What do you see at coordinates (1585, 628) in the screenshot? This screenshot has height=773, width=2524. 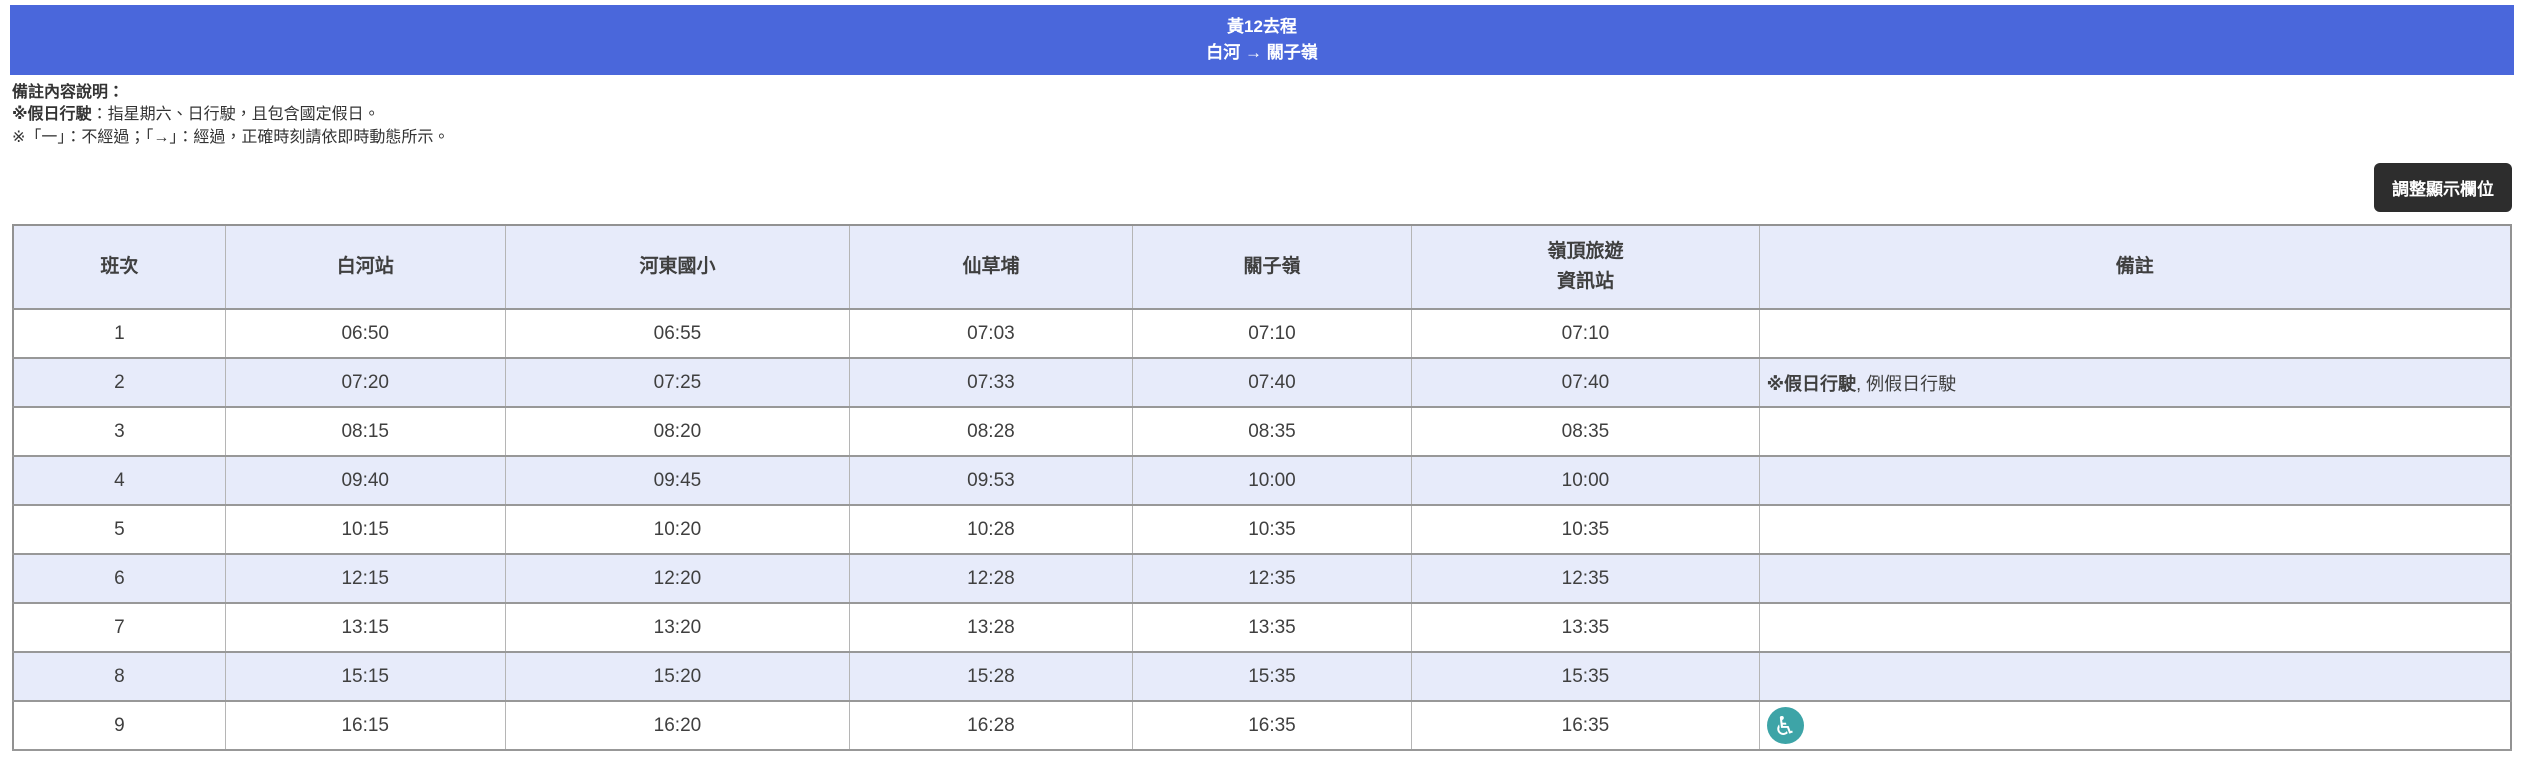 I see `time-cell-4: 13:35` at bounding box center [1585, 628].